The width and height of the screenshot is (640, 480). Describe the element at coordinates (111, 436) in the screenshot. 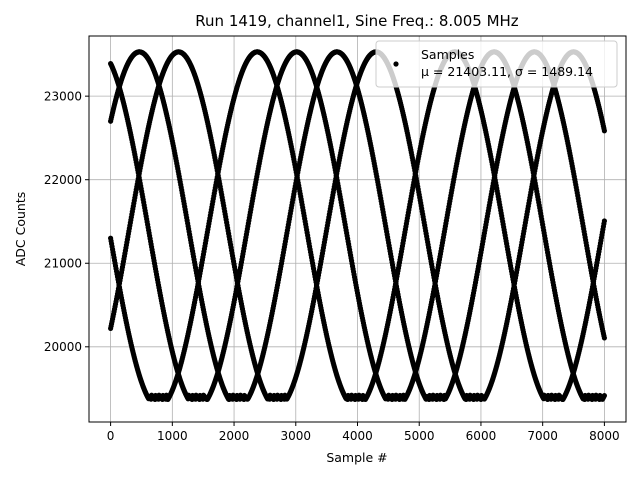

I see `x-tick-label: 0` at that location.